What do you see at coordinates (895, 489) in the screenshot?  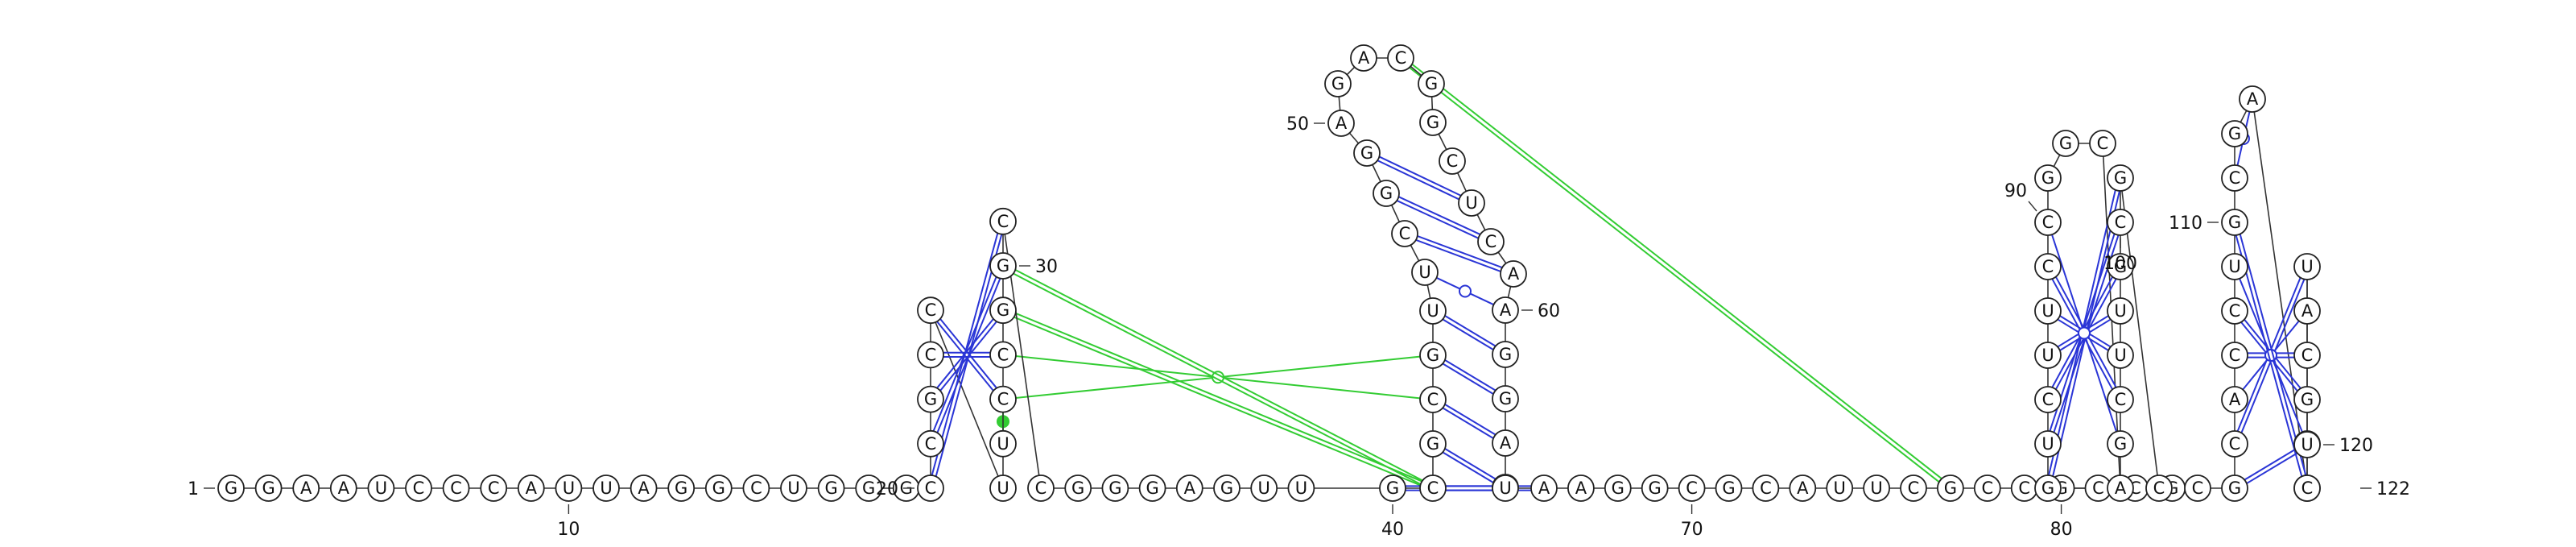 I see `position-label: 20` at bounding box center [895, 489].